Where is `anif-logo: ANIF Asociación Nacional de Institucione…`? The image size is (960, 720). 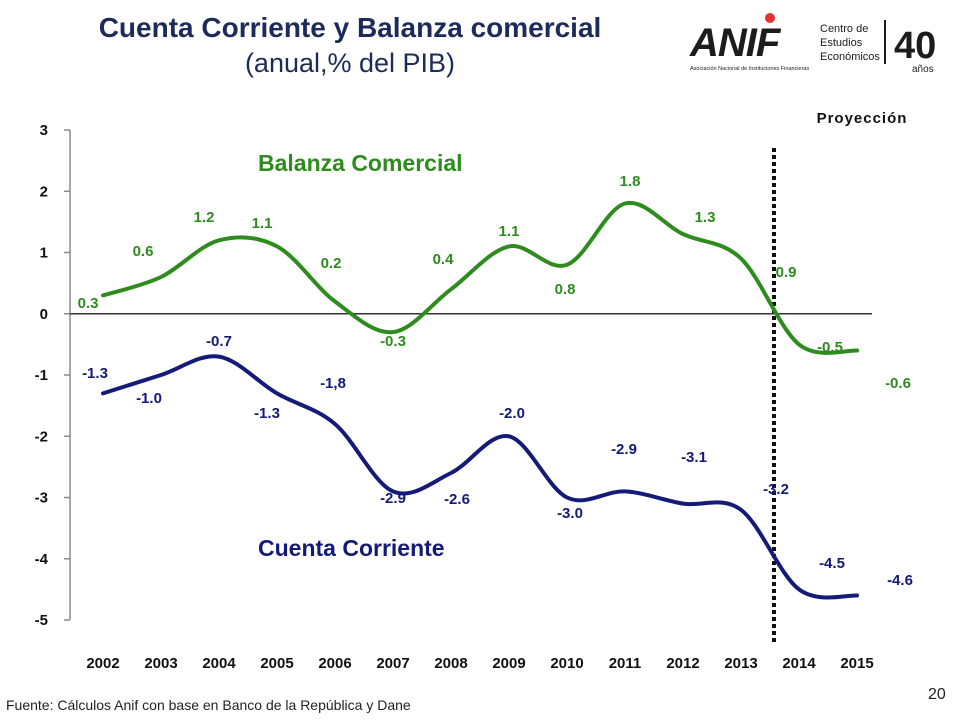 anif-logo: ANIF Asociación Nacional de Institucione… is located at coordinates (812, 44).